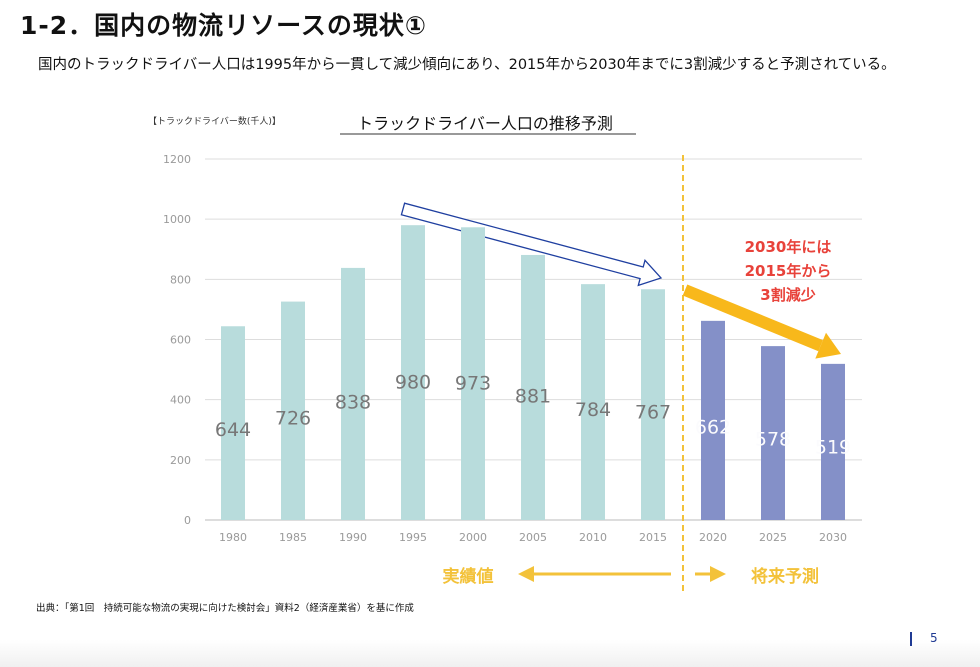  Describe the element at coordinates (653, 413) in the screenshot. I see `data-label: 767` at that location.